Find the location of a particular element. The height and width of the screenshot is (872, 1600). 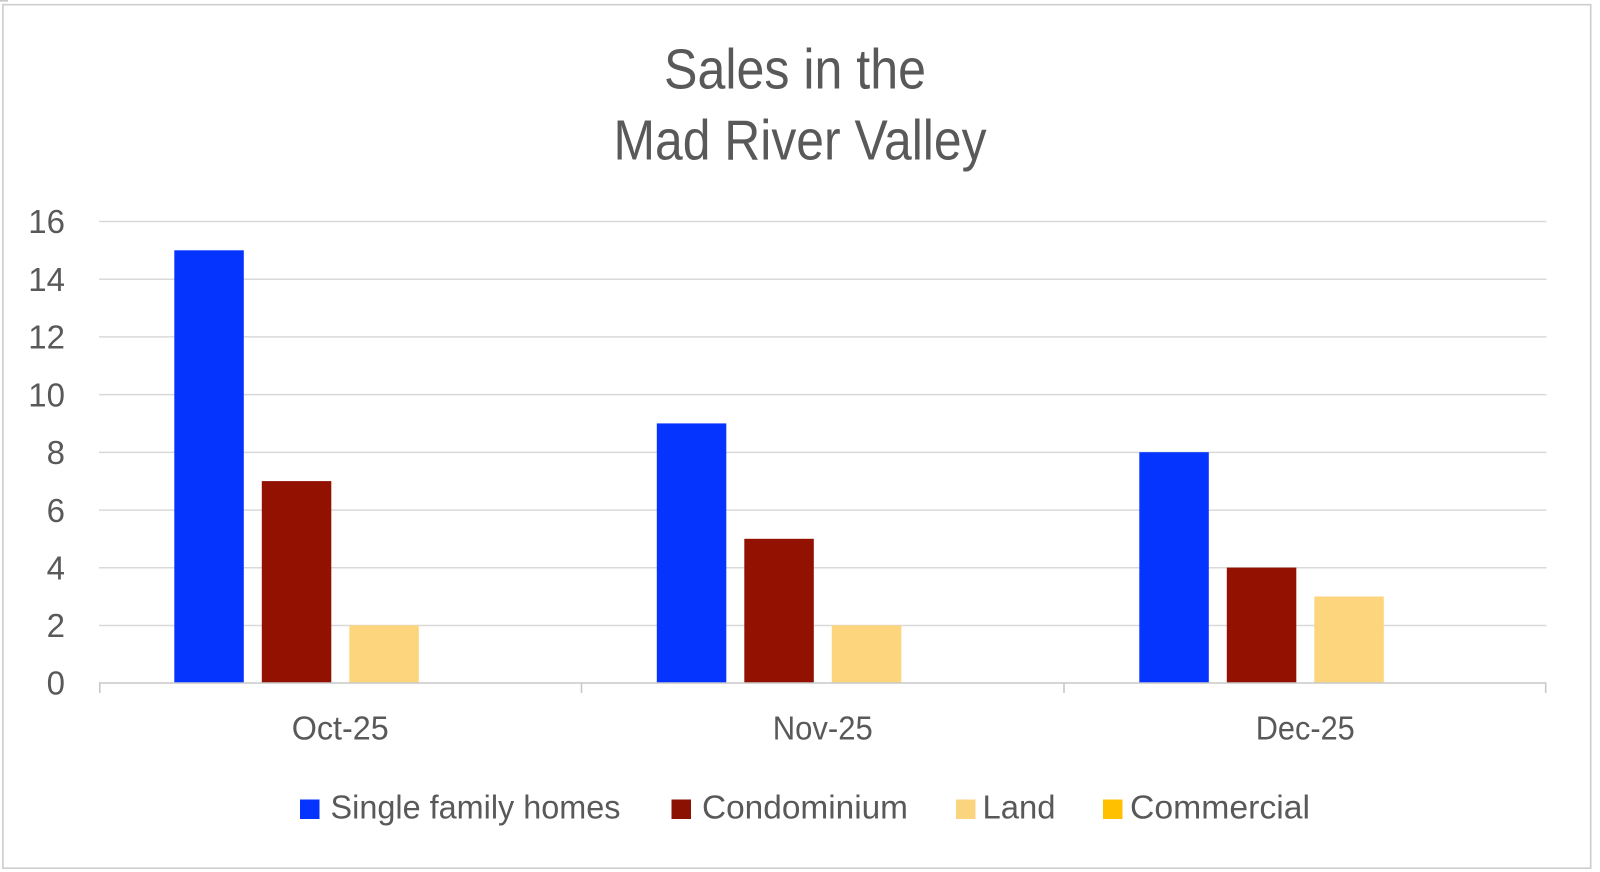

svg-text: 0 is located at coordinates (56, 683).